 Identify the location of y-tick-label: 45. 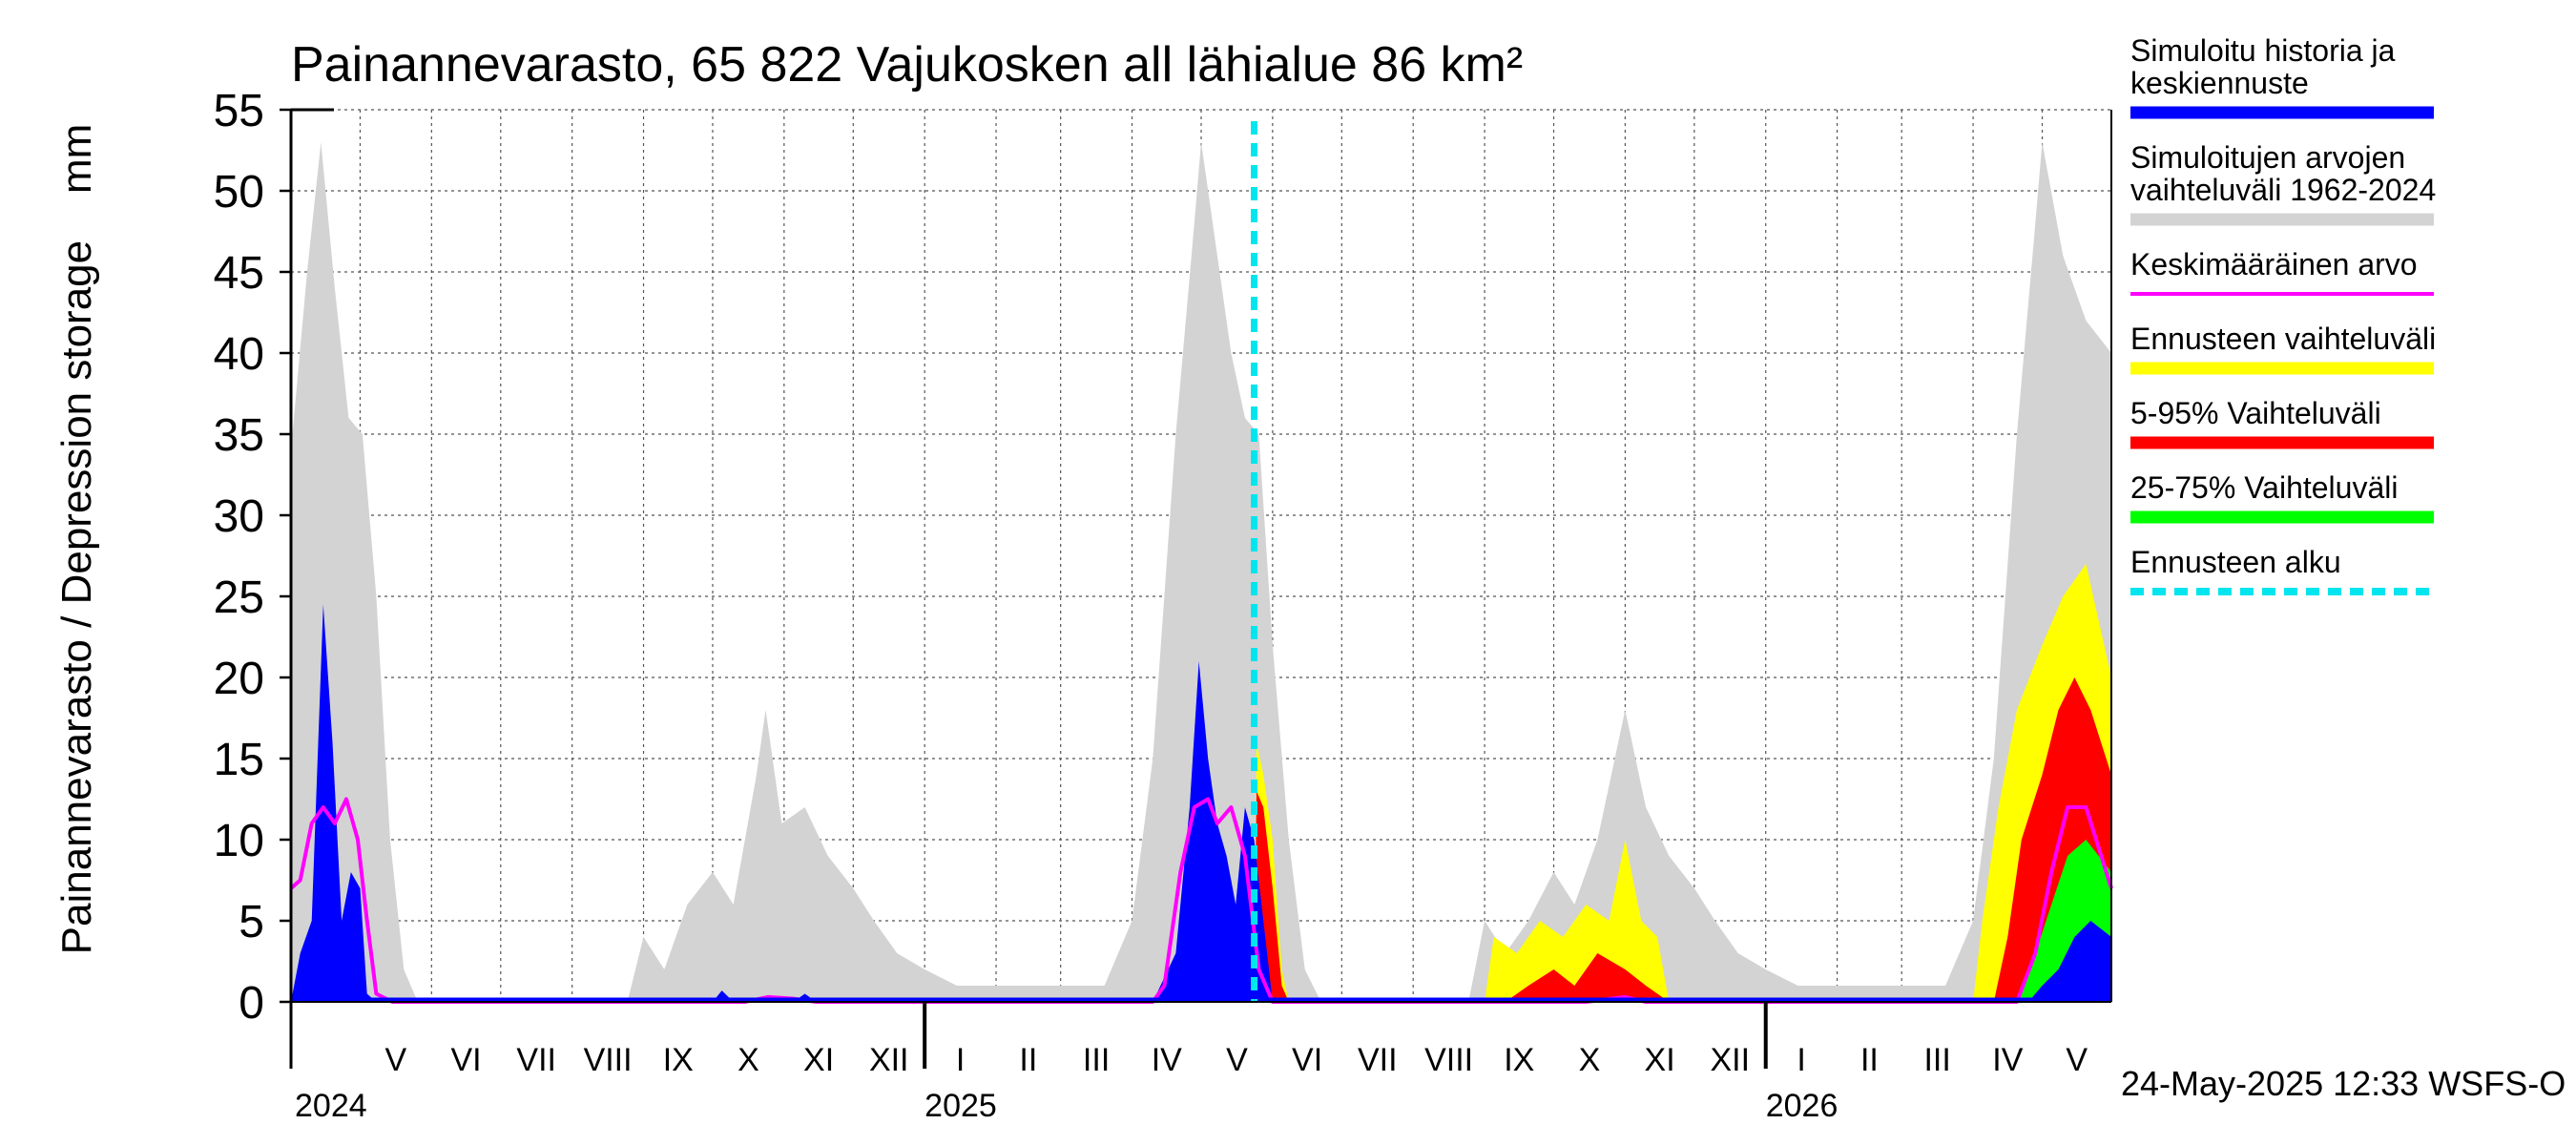
(239, 273).